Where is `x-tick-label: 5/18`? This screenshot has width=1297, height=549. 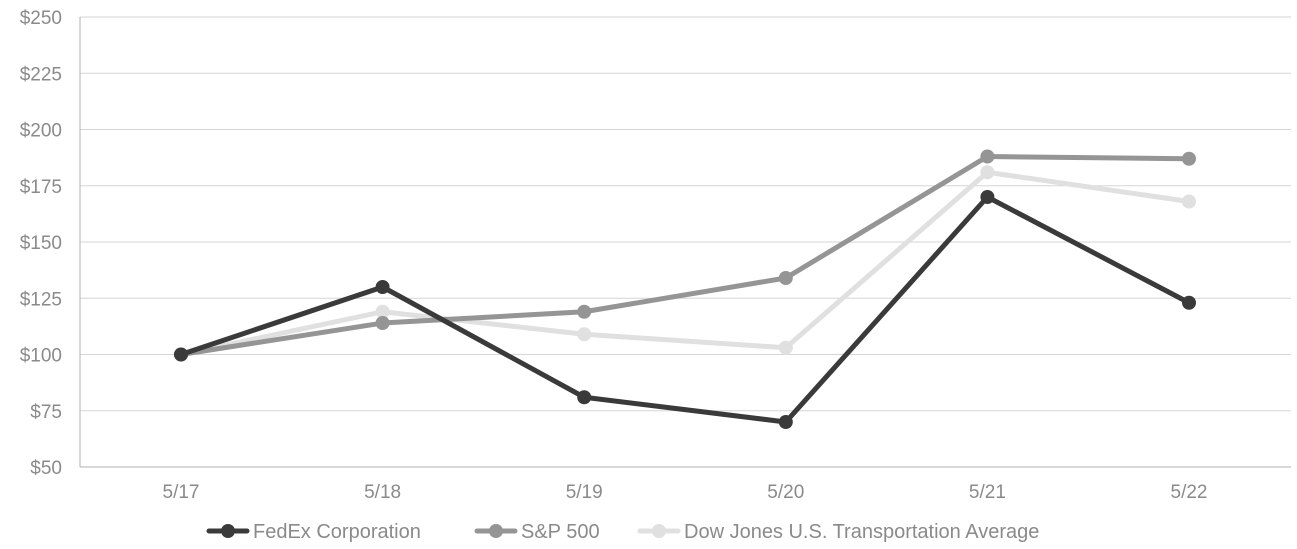
x-tick-label: 5/18 is located at coordinates (382, 492).